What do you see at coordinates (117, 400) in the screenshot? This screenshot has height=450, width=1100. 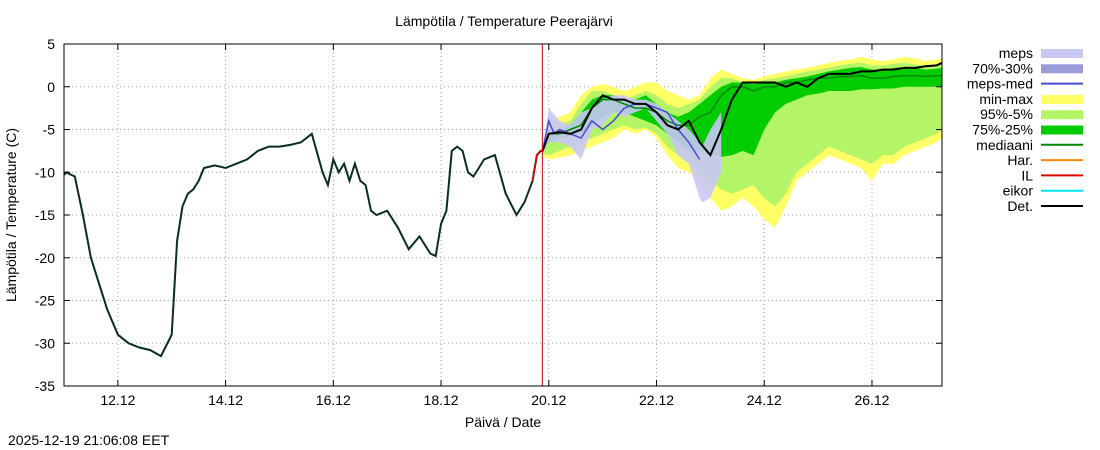 I see `x-tick-label: 12.12` at bounding box center [117, 400].